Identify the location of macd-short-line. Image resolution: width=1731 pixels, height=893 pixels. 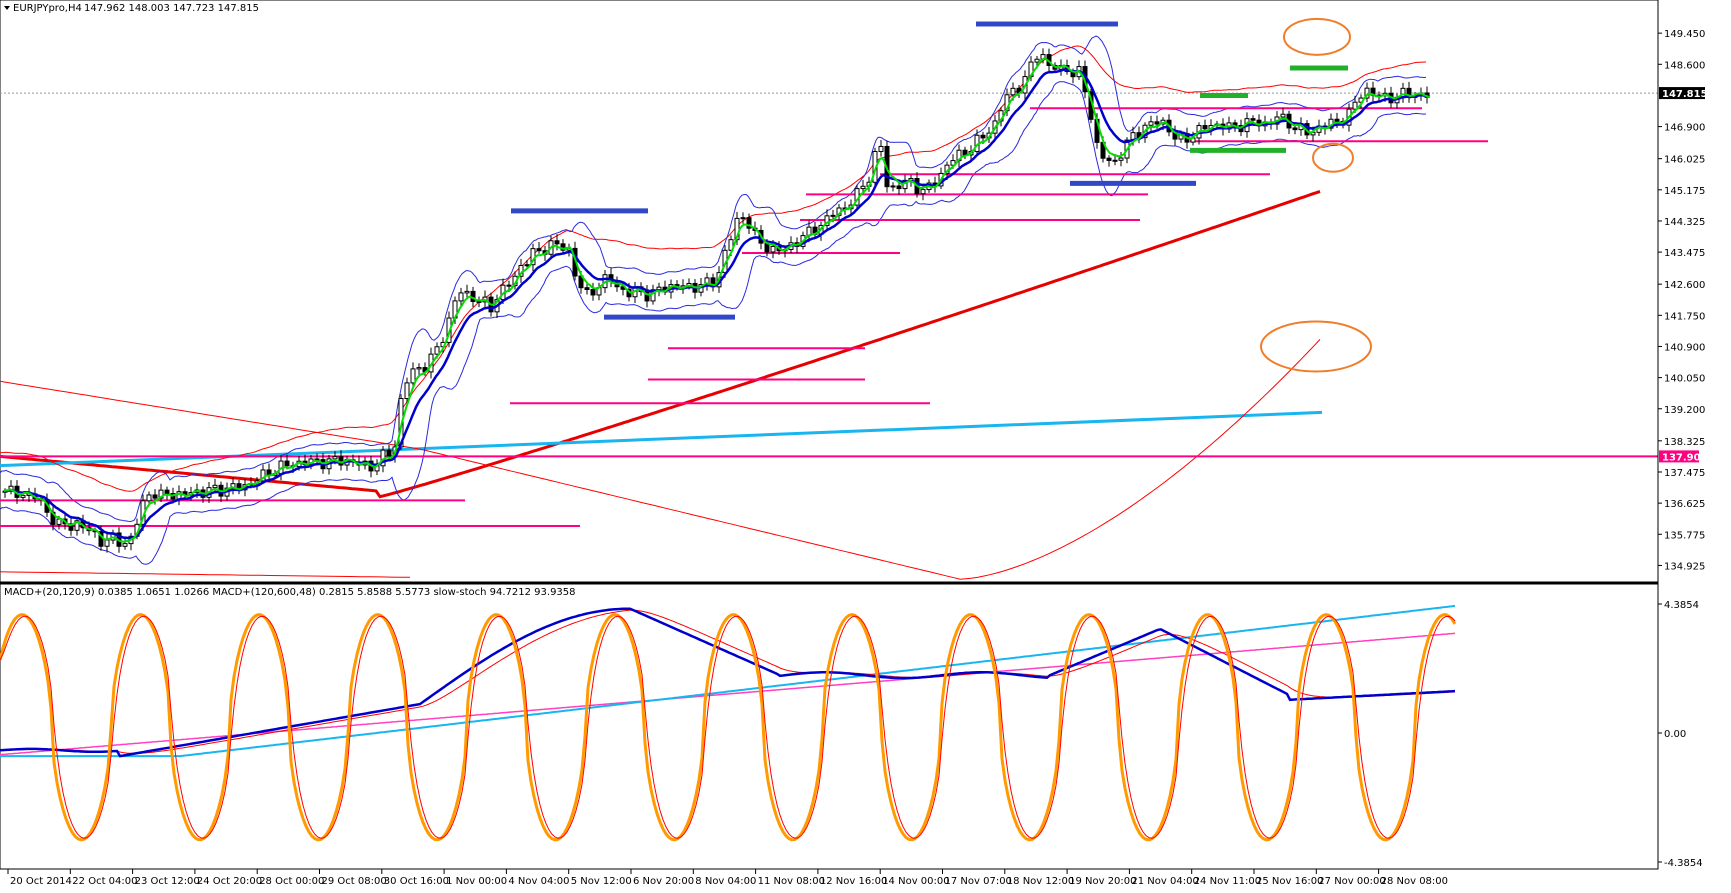
(728, 682).